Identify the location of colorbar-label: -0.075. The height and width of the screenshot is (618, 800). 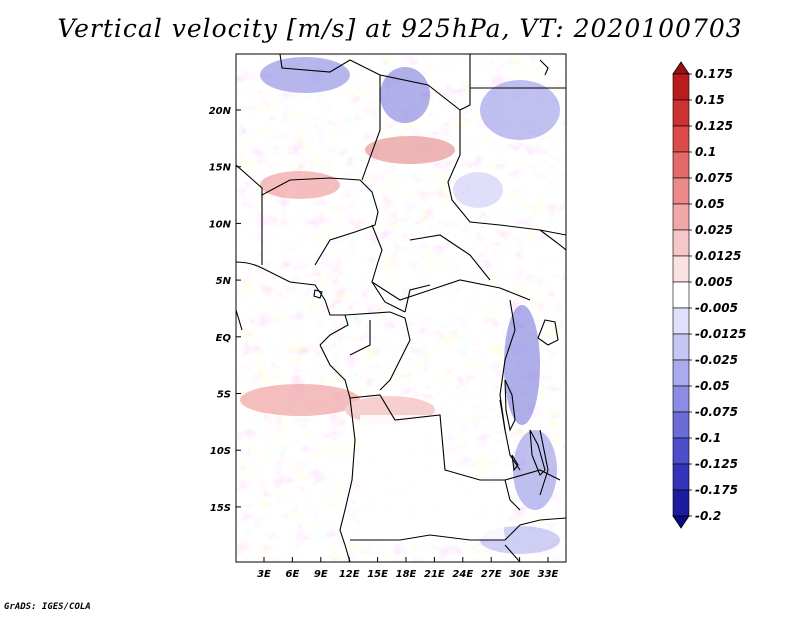
(716, 412).